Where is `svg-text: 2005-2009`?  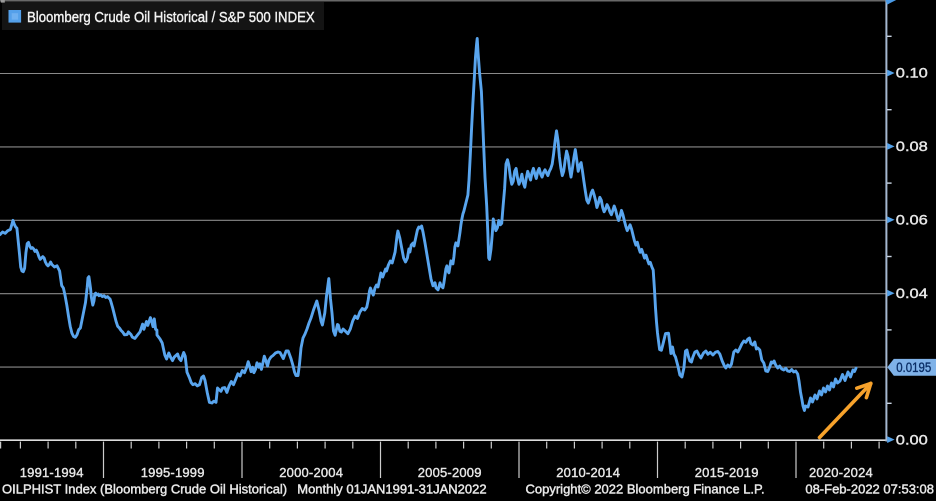 svg-text: 2005-2009 is located at coordinates (450, 472).